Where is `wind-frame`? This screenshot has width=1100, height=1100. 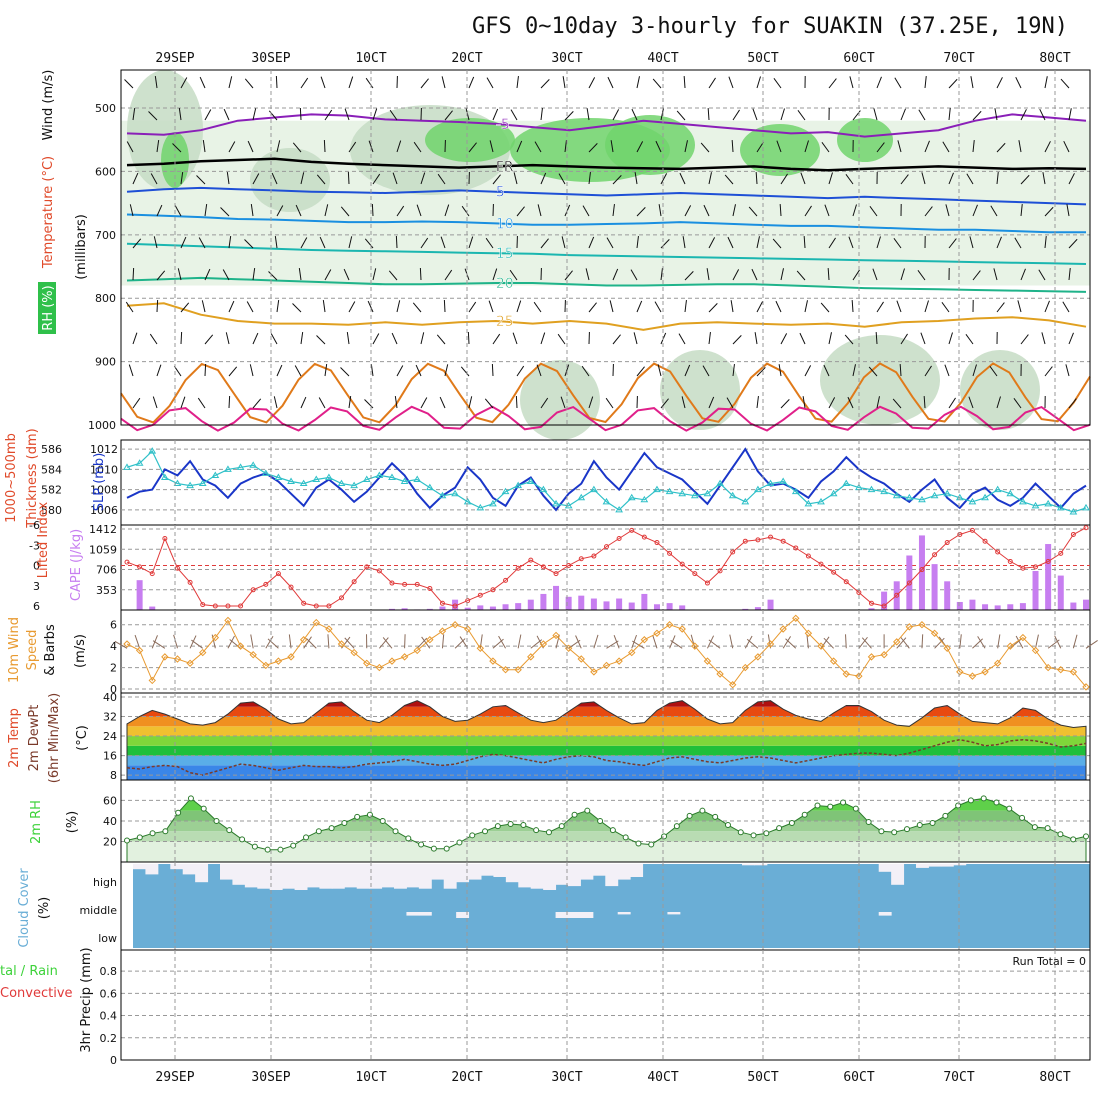 wind-frame is located at coordinates (605, 651).